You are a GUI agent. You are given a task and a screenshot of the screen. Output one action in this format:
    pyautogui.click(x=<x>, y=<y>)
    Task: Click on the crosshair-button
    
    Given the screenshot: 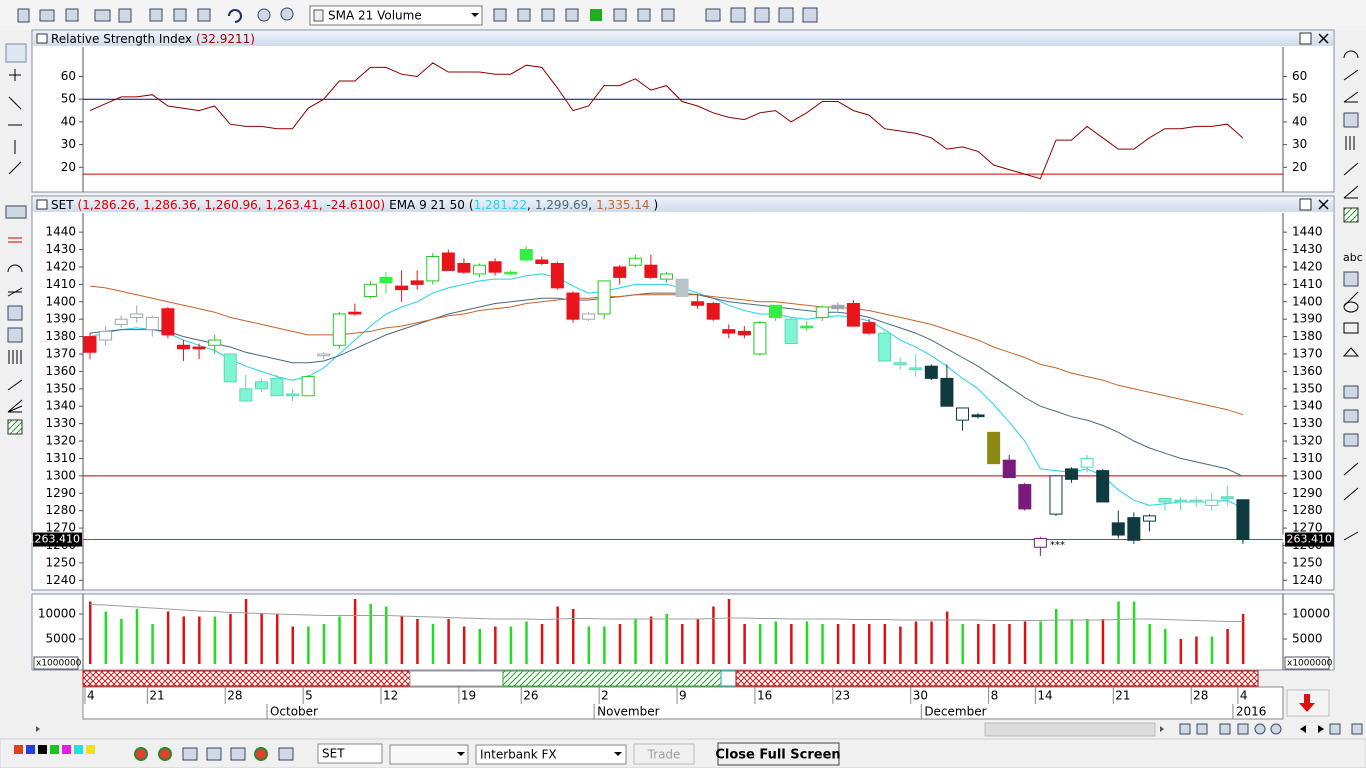 What is the action you would take?
    pyautogui.click(x=264, y=15)
    